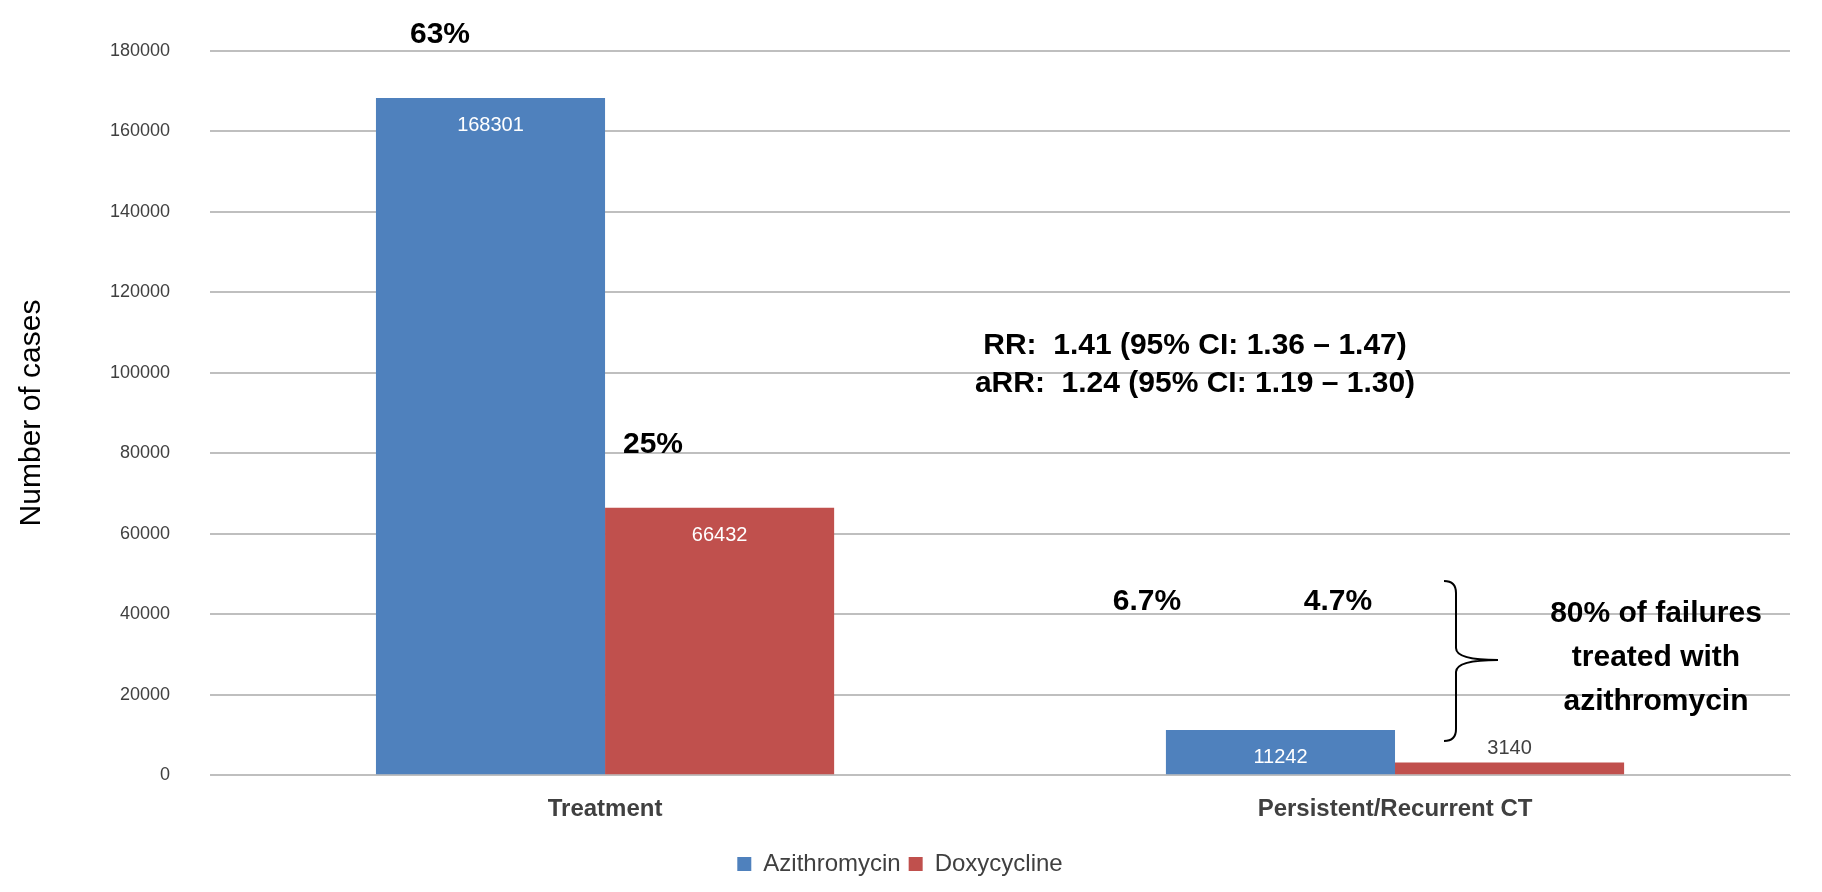  I want to click on data-label: 66432, so click(719, 534).